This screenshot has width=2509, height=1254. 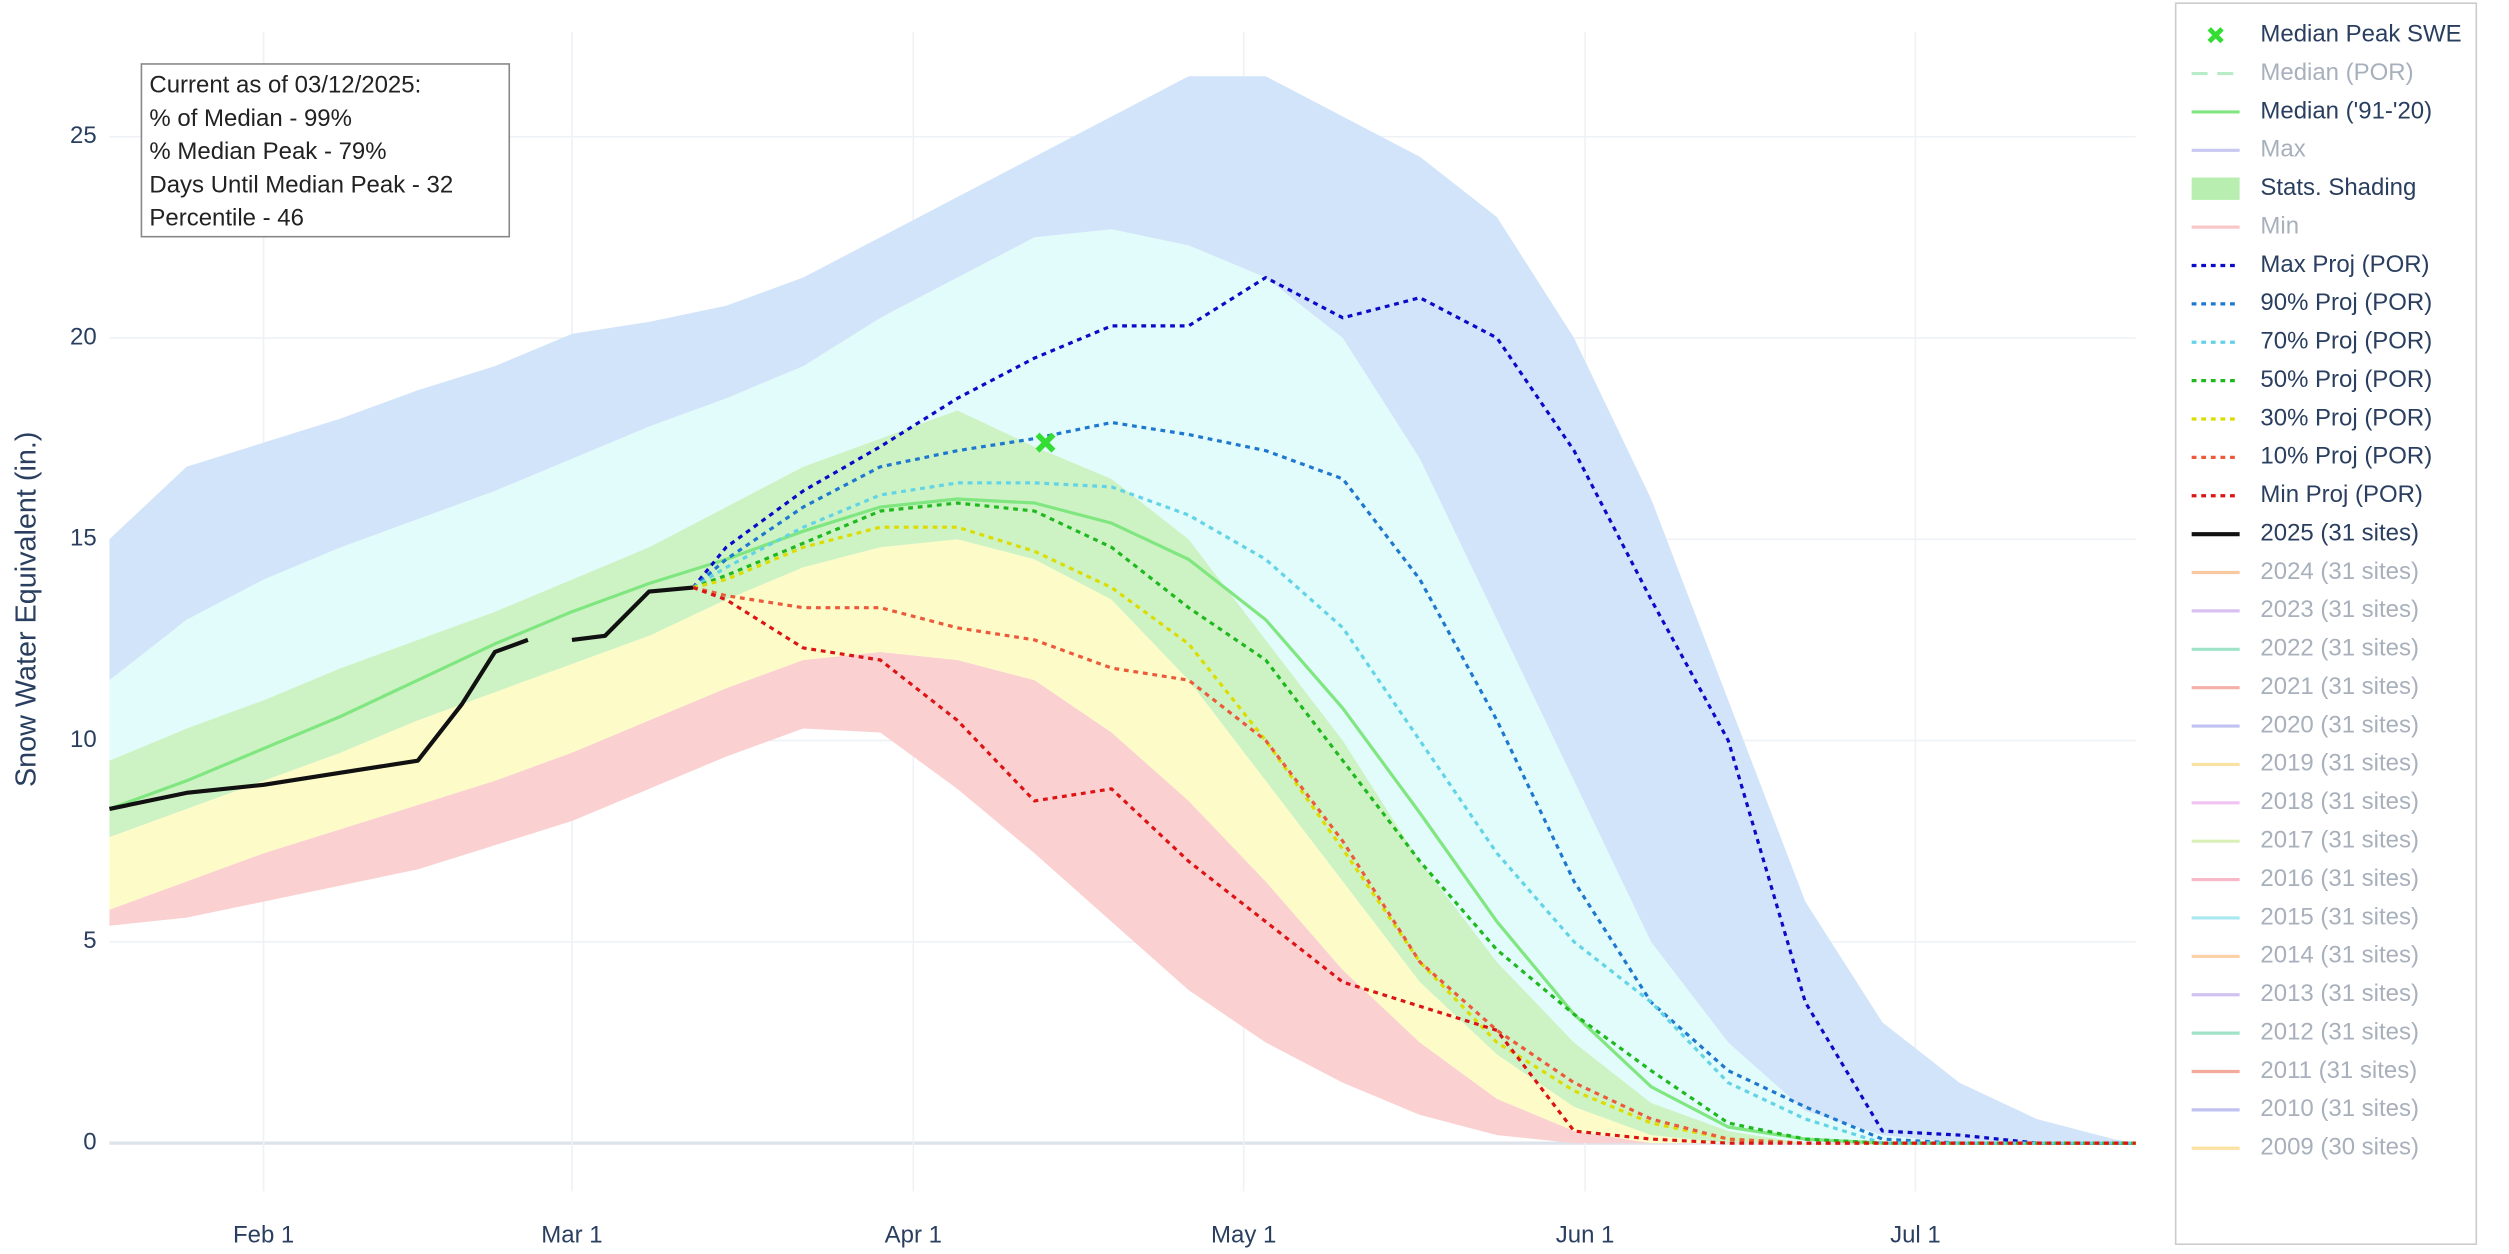 I want to click on legend-label: 2011 (31 sites), so click(x=2338, y=1070).